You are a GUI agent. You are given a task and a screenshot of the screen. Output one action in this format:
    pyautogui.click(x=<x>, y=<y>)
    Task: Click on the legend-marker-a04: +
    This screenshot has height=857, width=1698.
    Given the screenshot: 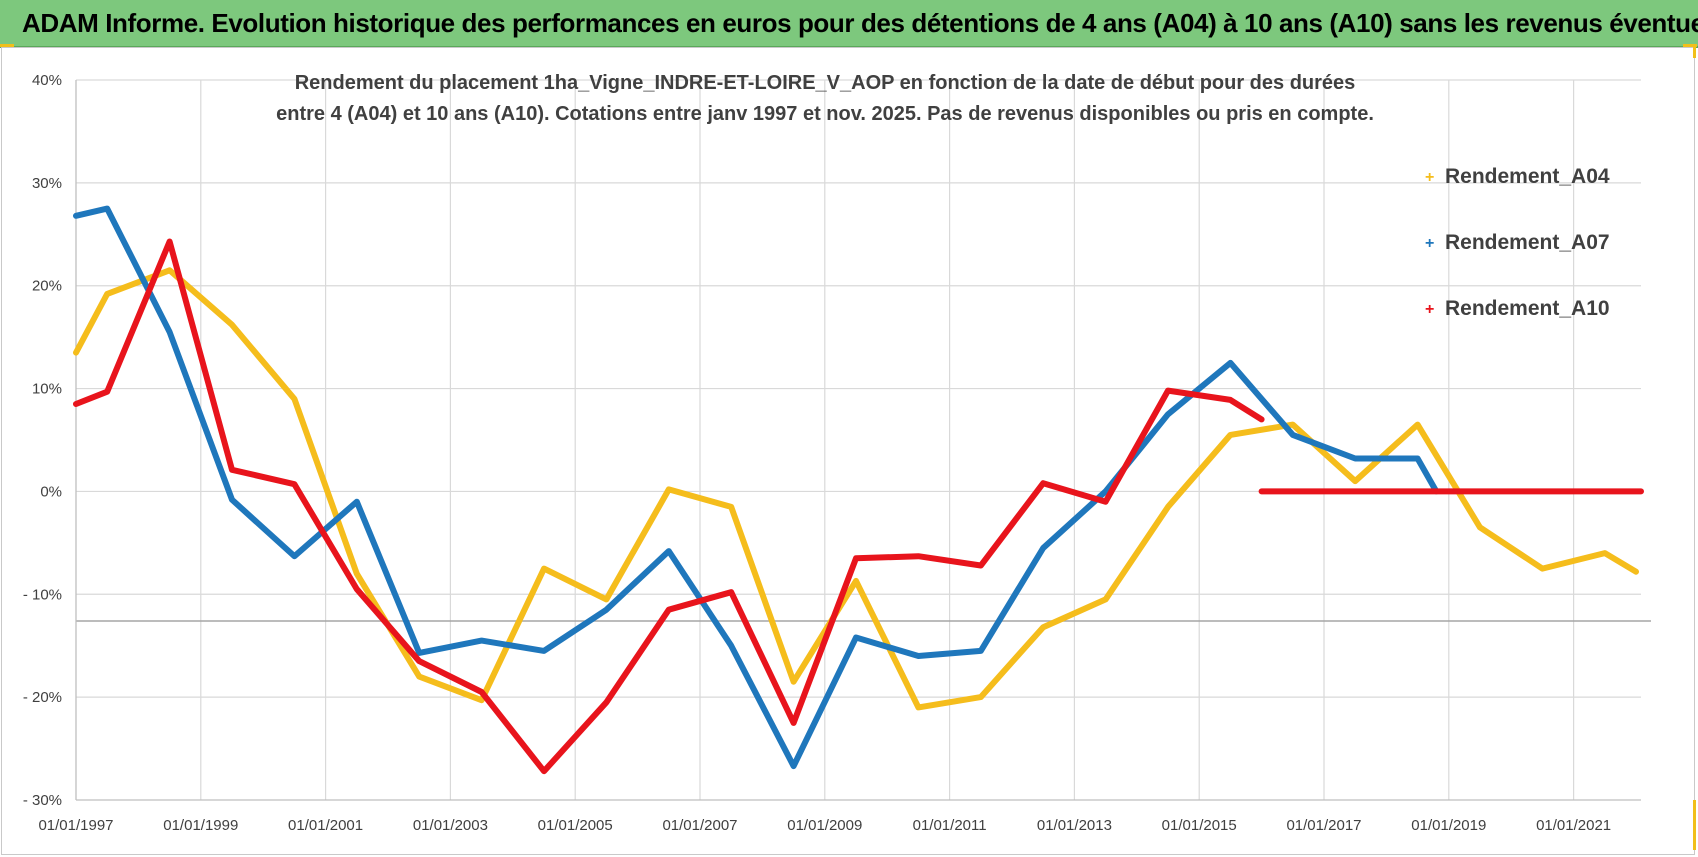 What is the action you would take?
    pyautogui.click(x=1430, y=177)
    